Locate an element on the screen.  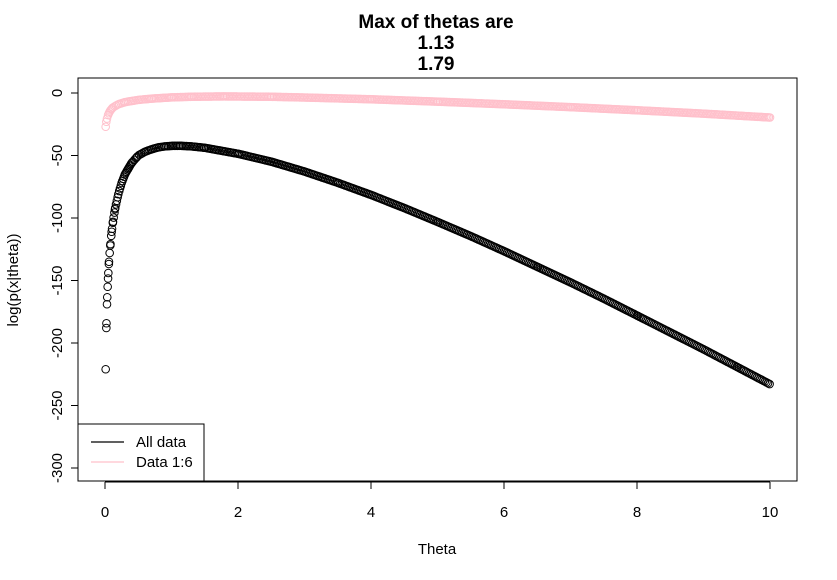
legend-label-all-data: All data is located at coordinates (161, 442).